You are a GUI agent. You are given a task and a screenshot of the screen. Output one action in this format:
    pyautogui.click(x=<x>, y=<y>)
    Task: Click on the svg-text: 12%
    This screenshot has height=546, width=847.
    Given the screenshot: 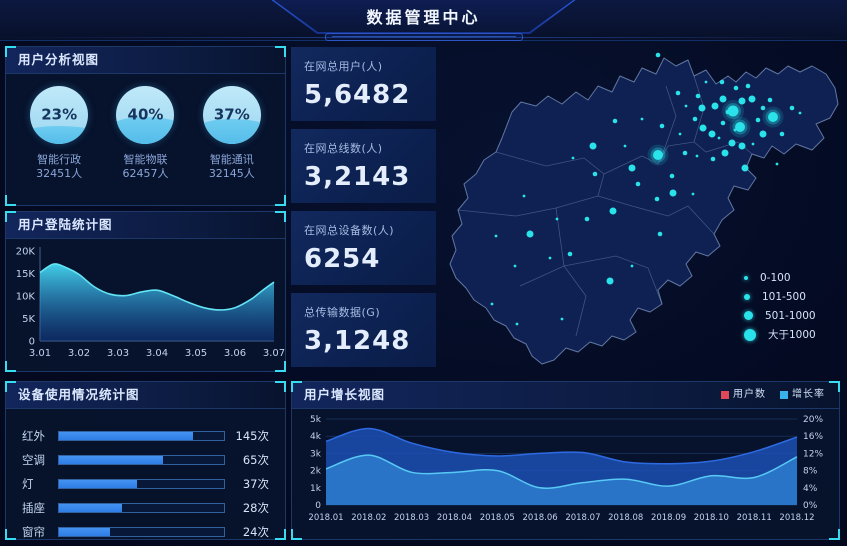 What is the action you would take?
    pyautogui.click(x=813, y=454)
    